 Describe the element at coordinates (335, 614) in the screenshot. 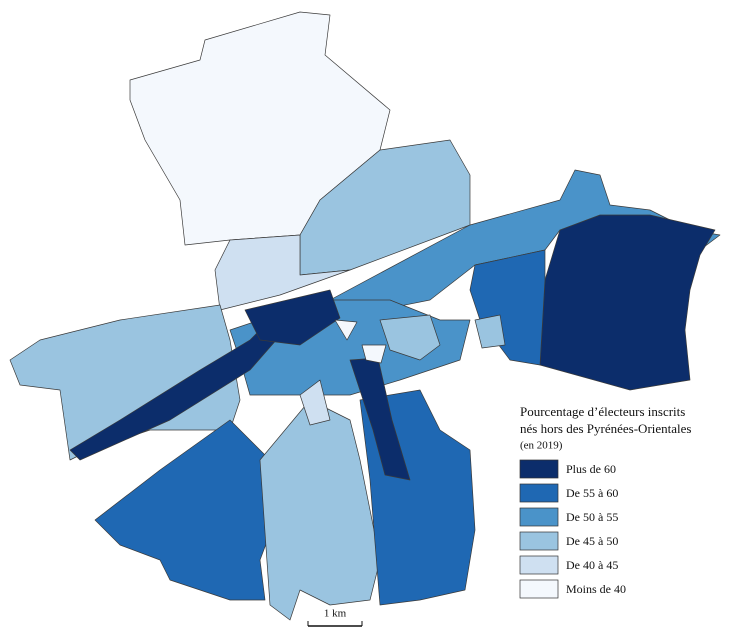

I see `scale-bar-label: 1 km` at that location.